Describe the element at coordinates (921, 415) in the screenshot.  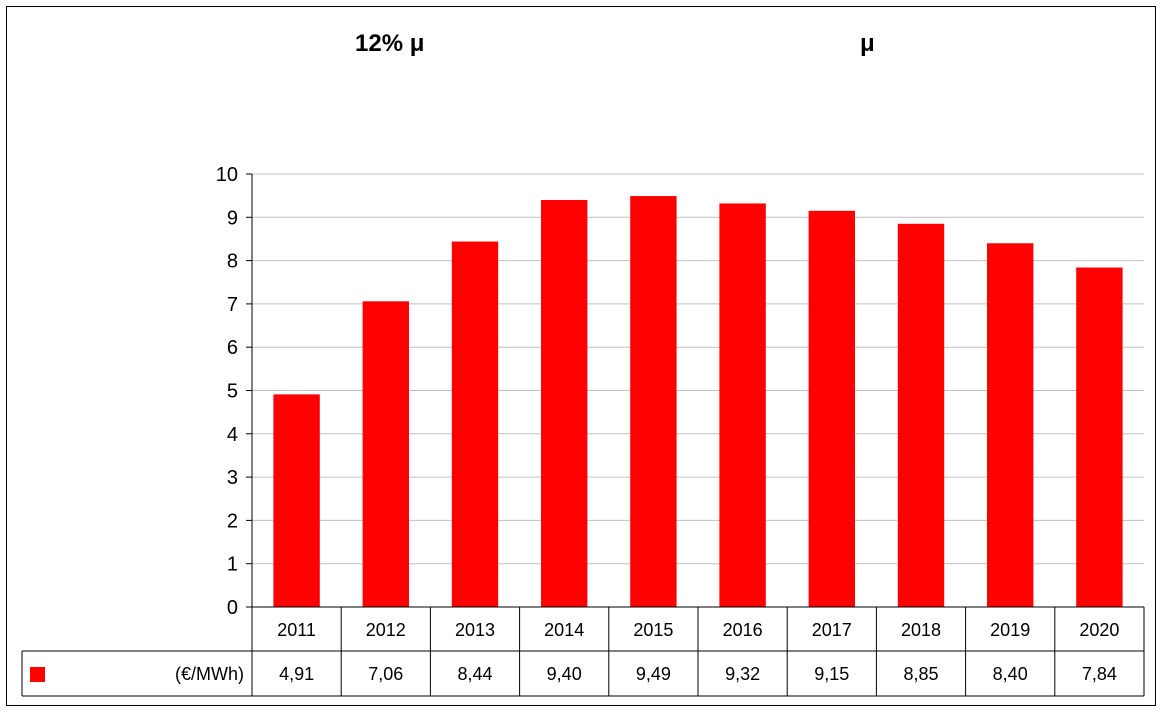
I see `bar-2018` at that location.